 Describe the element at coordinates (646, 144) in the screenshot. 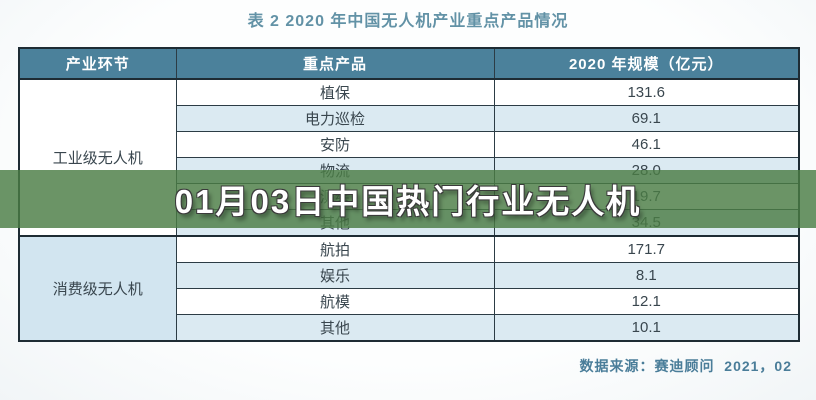

I see `value-cell: 46.1` at that location.